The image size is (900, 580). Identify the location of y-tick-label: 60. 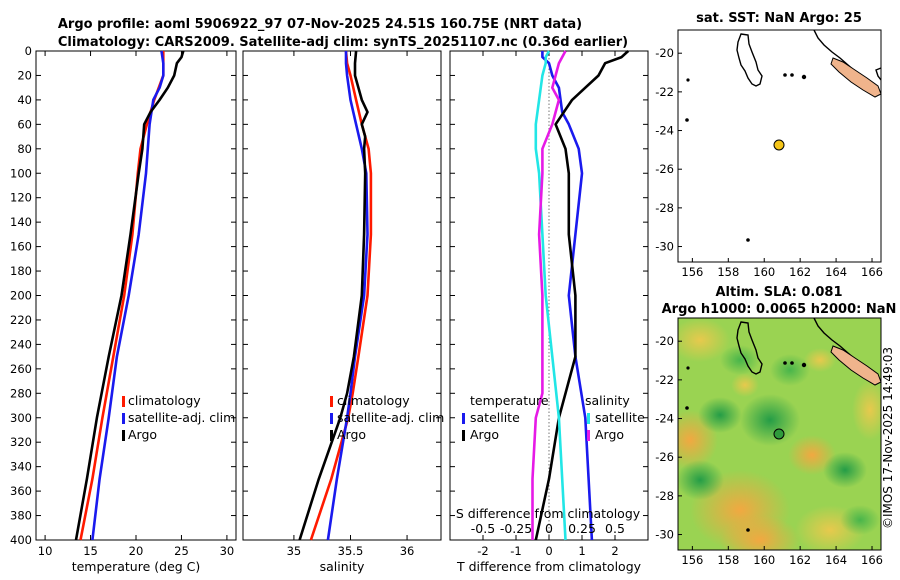
(24, 124).